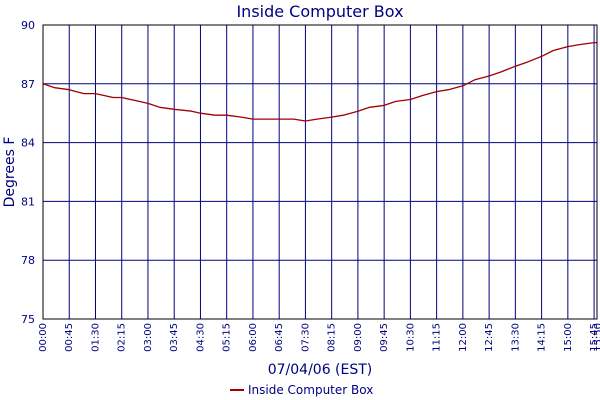 This screenshot has width=600, height=400. I want to click on x-tick-label: 14:15, so click(542, 337).